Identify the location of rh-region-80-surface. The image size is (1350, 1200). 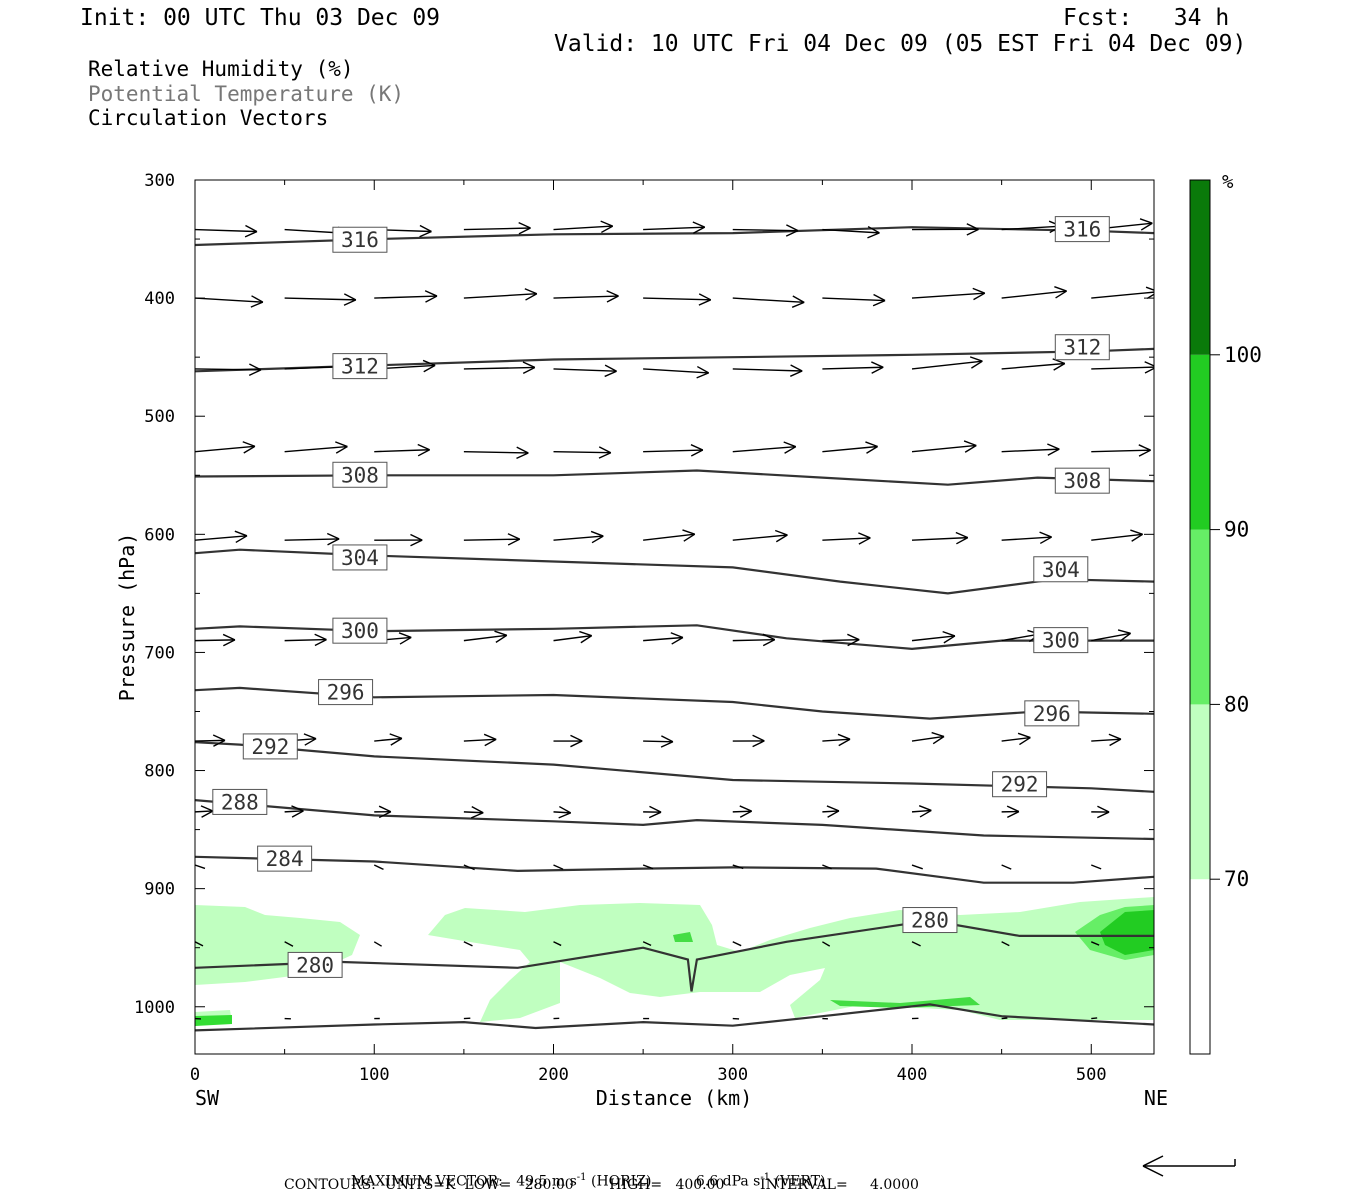
(905, 1002).